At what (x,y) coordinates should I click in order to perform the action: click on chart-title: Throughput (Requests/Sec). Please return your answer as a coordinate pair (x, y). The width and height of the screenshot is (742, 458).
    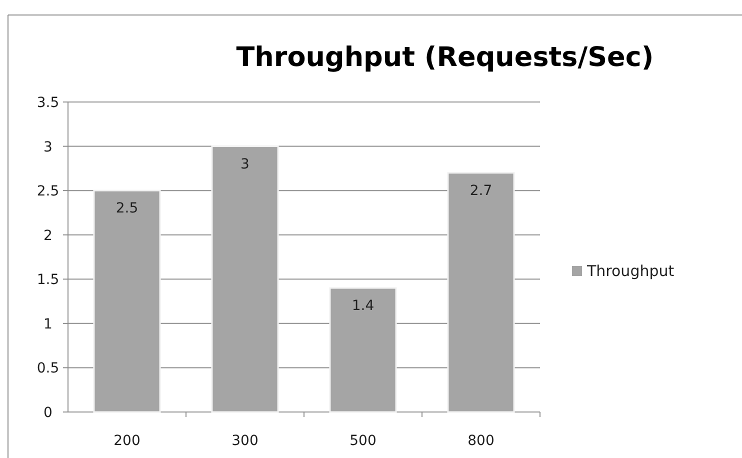
    Looking at the image, I should click on (445, 57).